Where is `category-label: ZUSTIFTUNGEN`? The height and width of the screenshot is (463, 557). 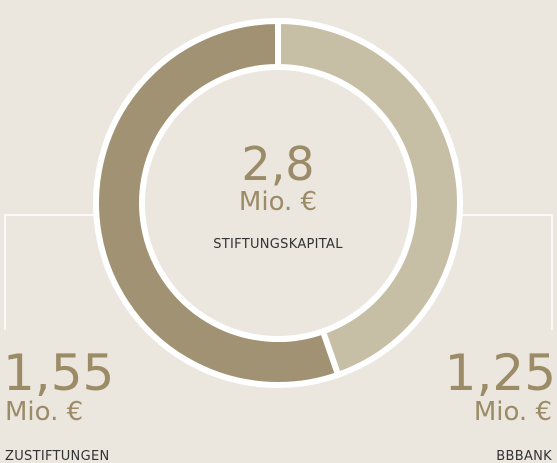
category-label: ZUSTIFTUNGEN is located at coordinates (57, 456).